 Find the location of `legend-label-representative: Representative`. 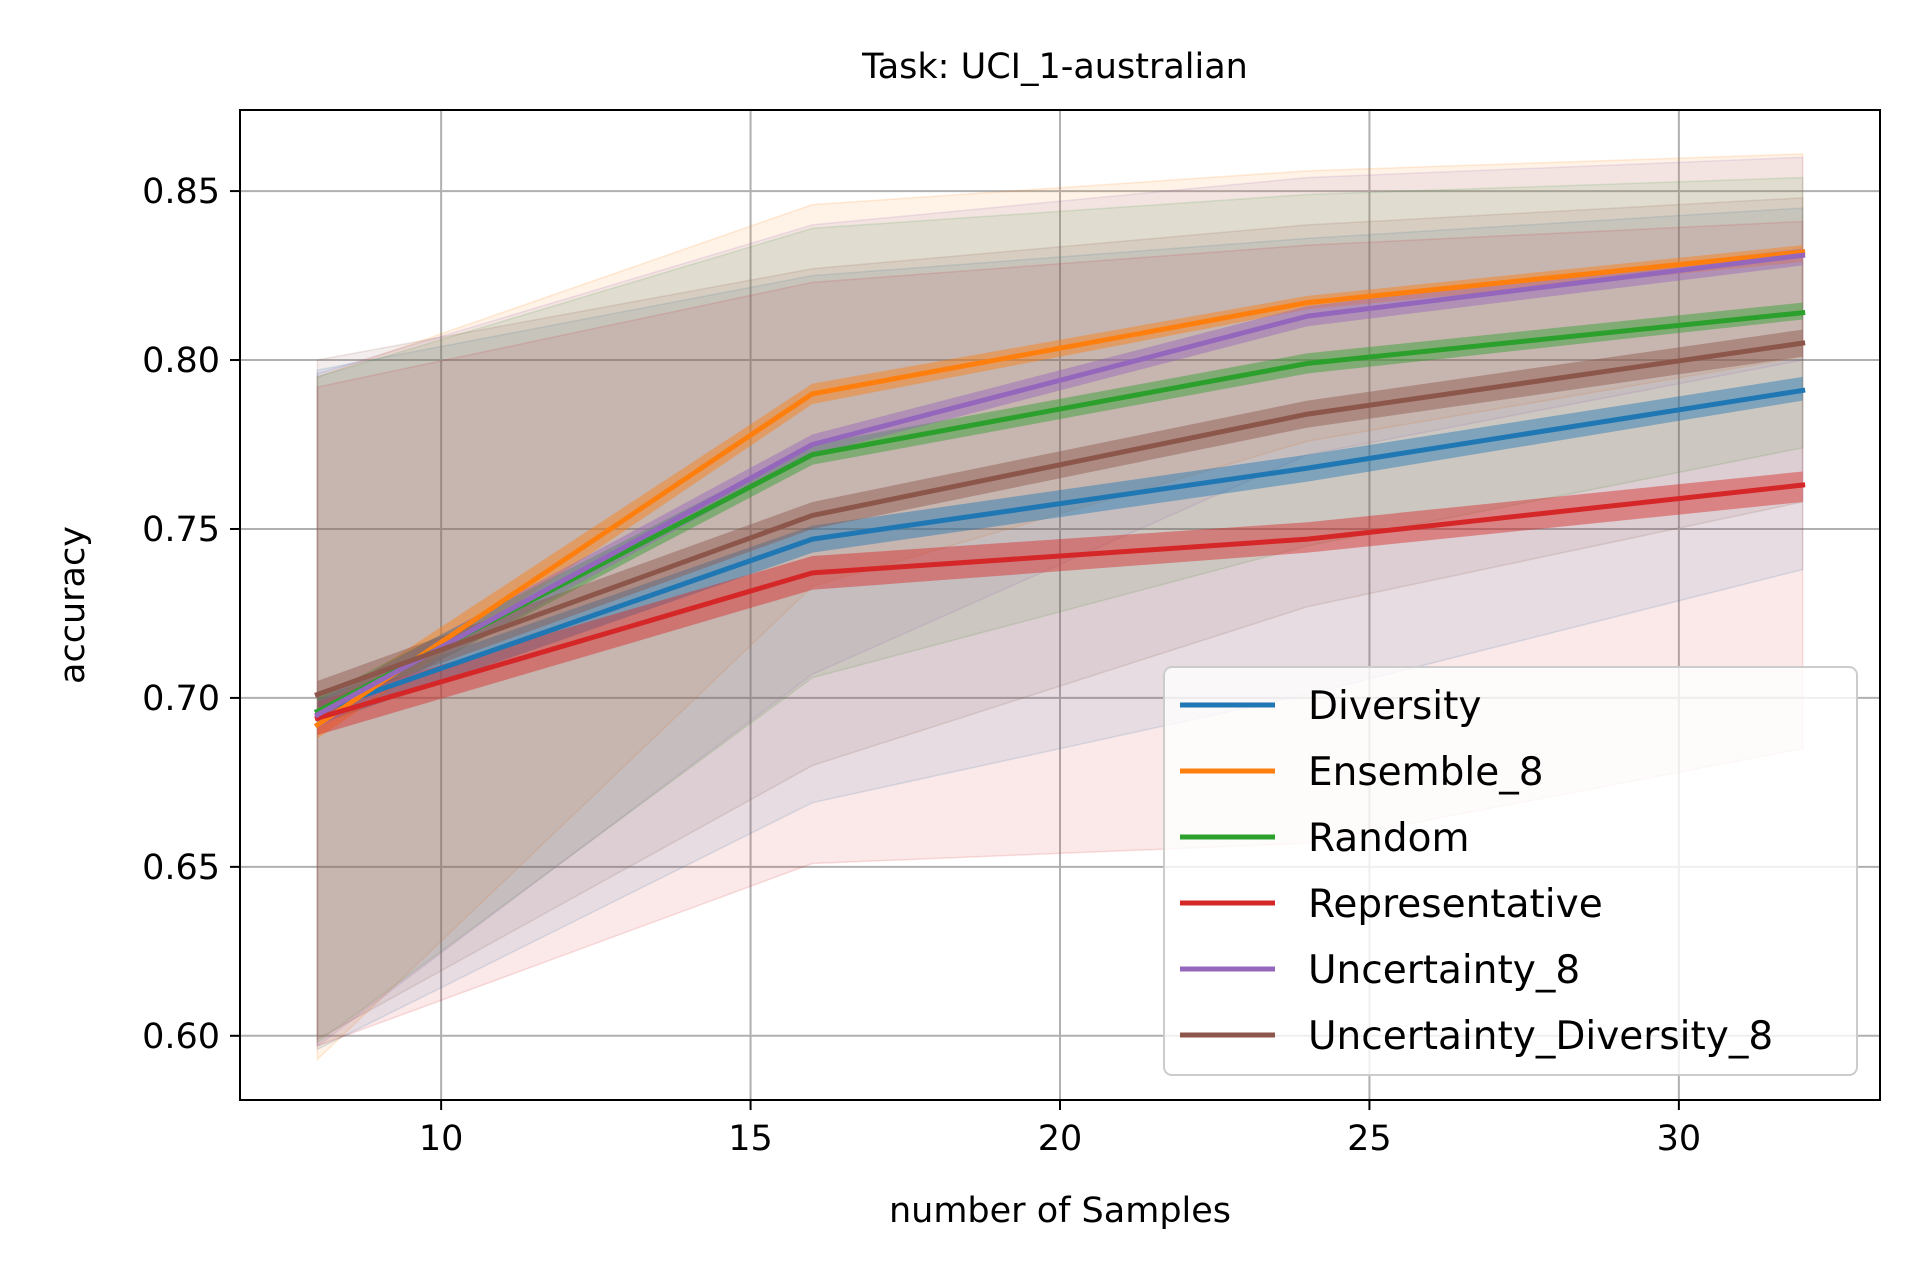

legend-label-representative: Representative is located at coordinates (1455, 904).